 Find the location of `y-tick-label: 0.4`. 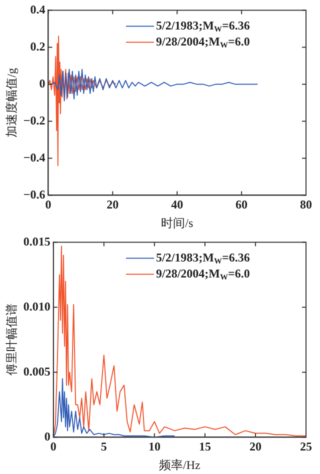

y-tick-label: 0.4 is located at coordinates (38, 9).